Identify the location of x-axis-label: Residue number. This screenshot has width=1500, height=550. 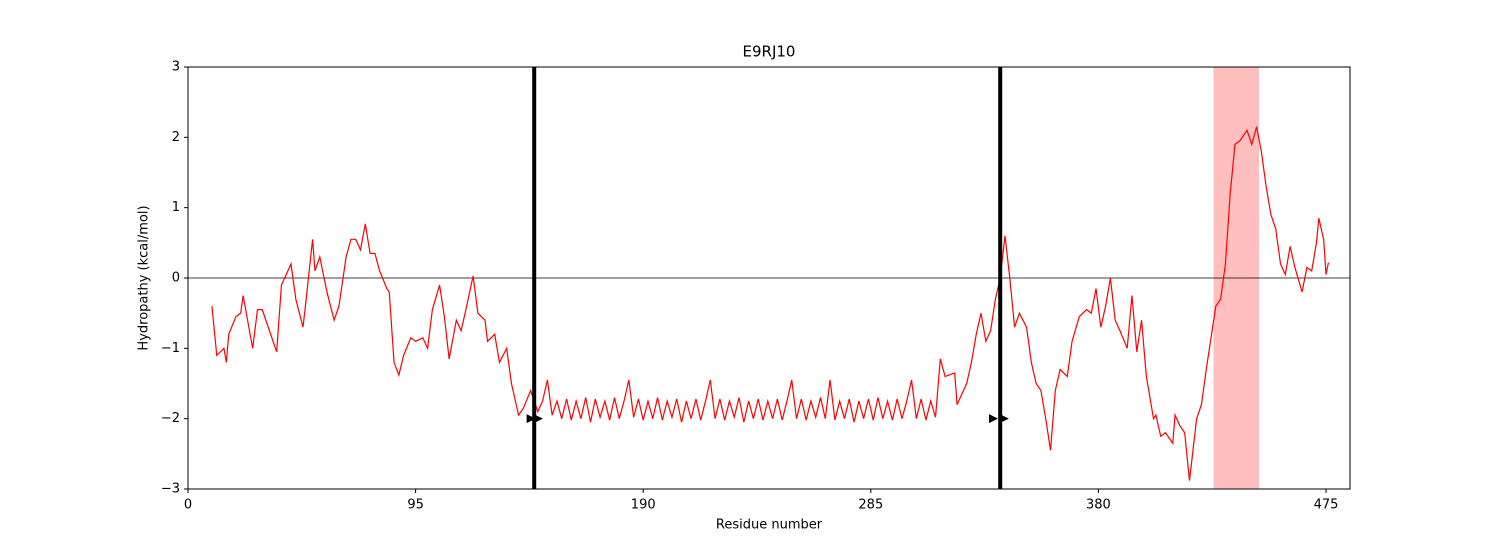
(769, 525).